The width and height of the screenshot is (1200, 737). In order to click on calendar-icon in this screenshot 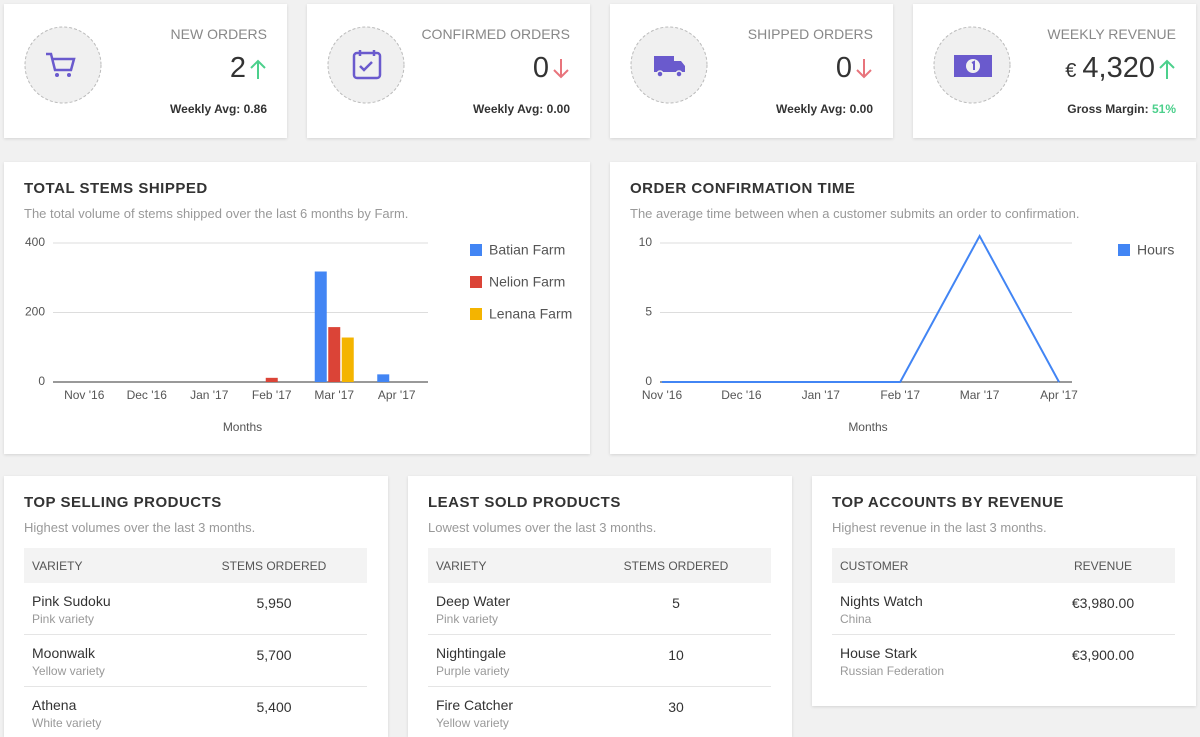, I will do `click(367, 65)`.